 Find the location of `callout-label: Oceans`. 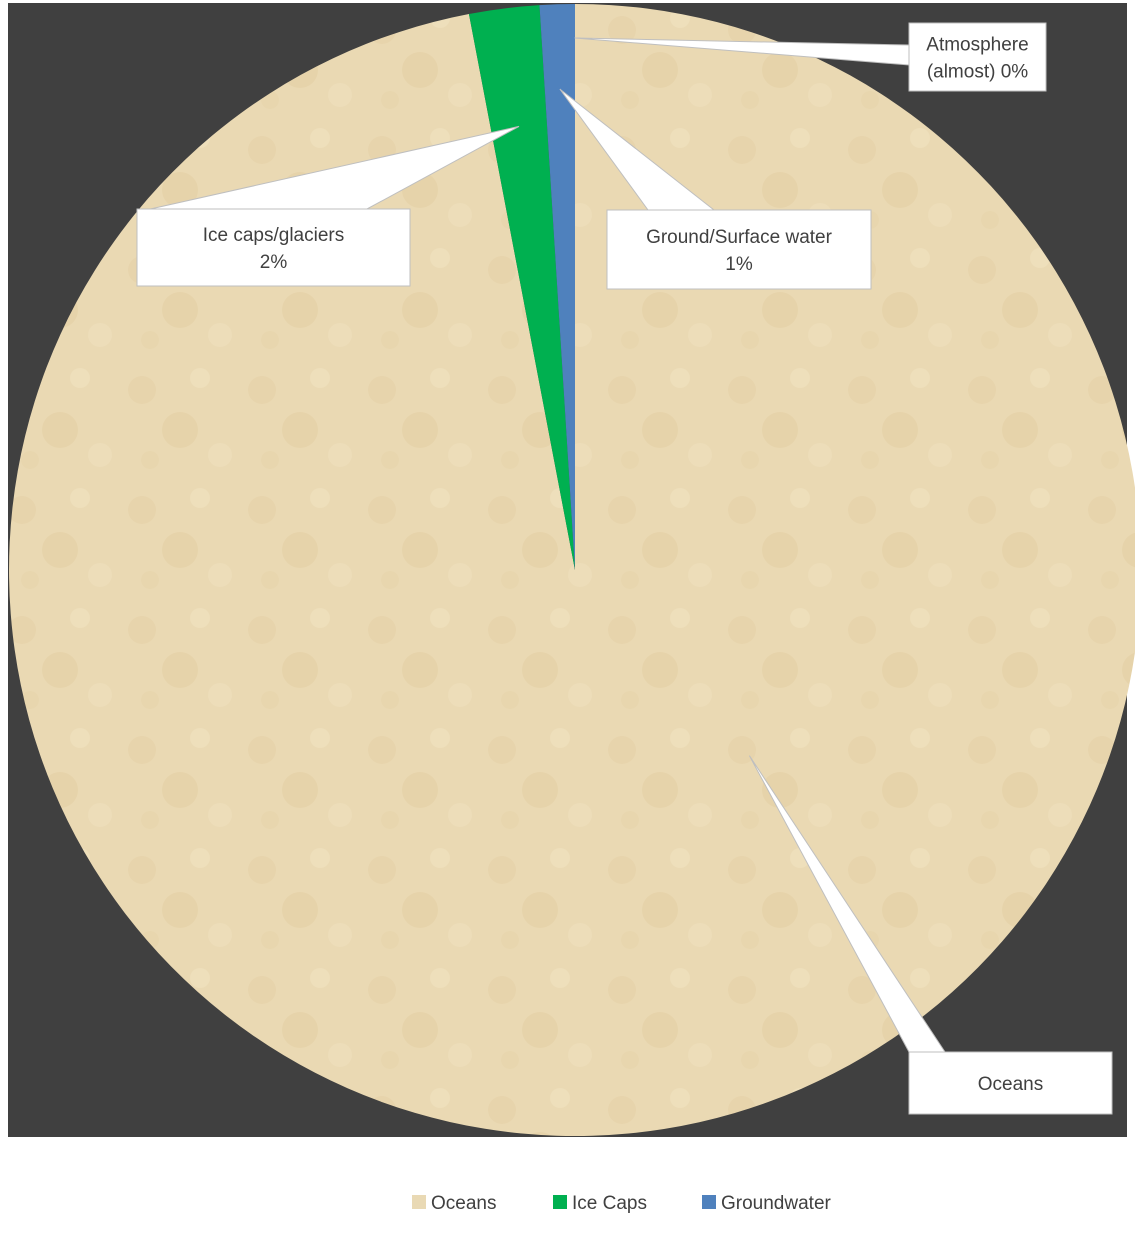

callout-label: Oceans is located at coordinates (1010, 1084).